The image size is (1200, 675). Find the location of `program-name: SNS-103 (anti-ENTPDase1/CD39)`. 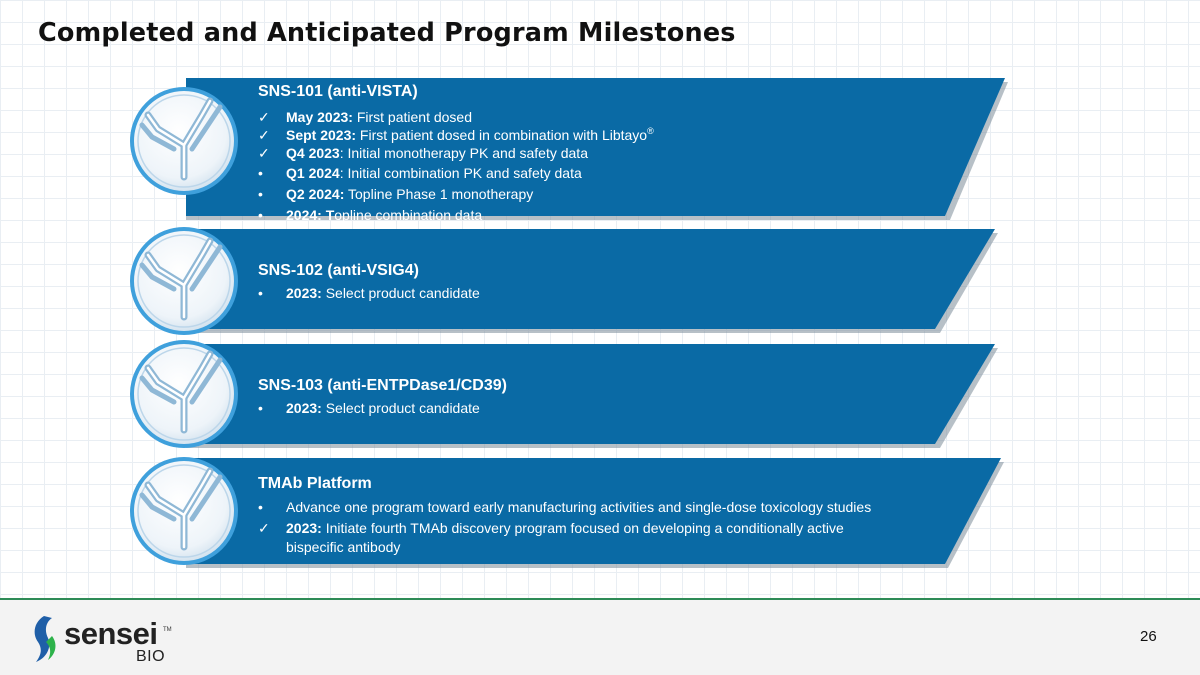

program-name: SNS-103 (anti-ENTPDase1/CD39) is located at coordinates (382, 385).